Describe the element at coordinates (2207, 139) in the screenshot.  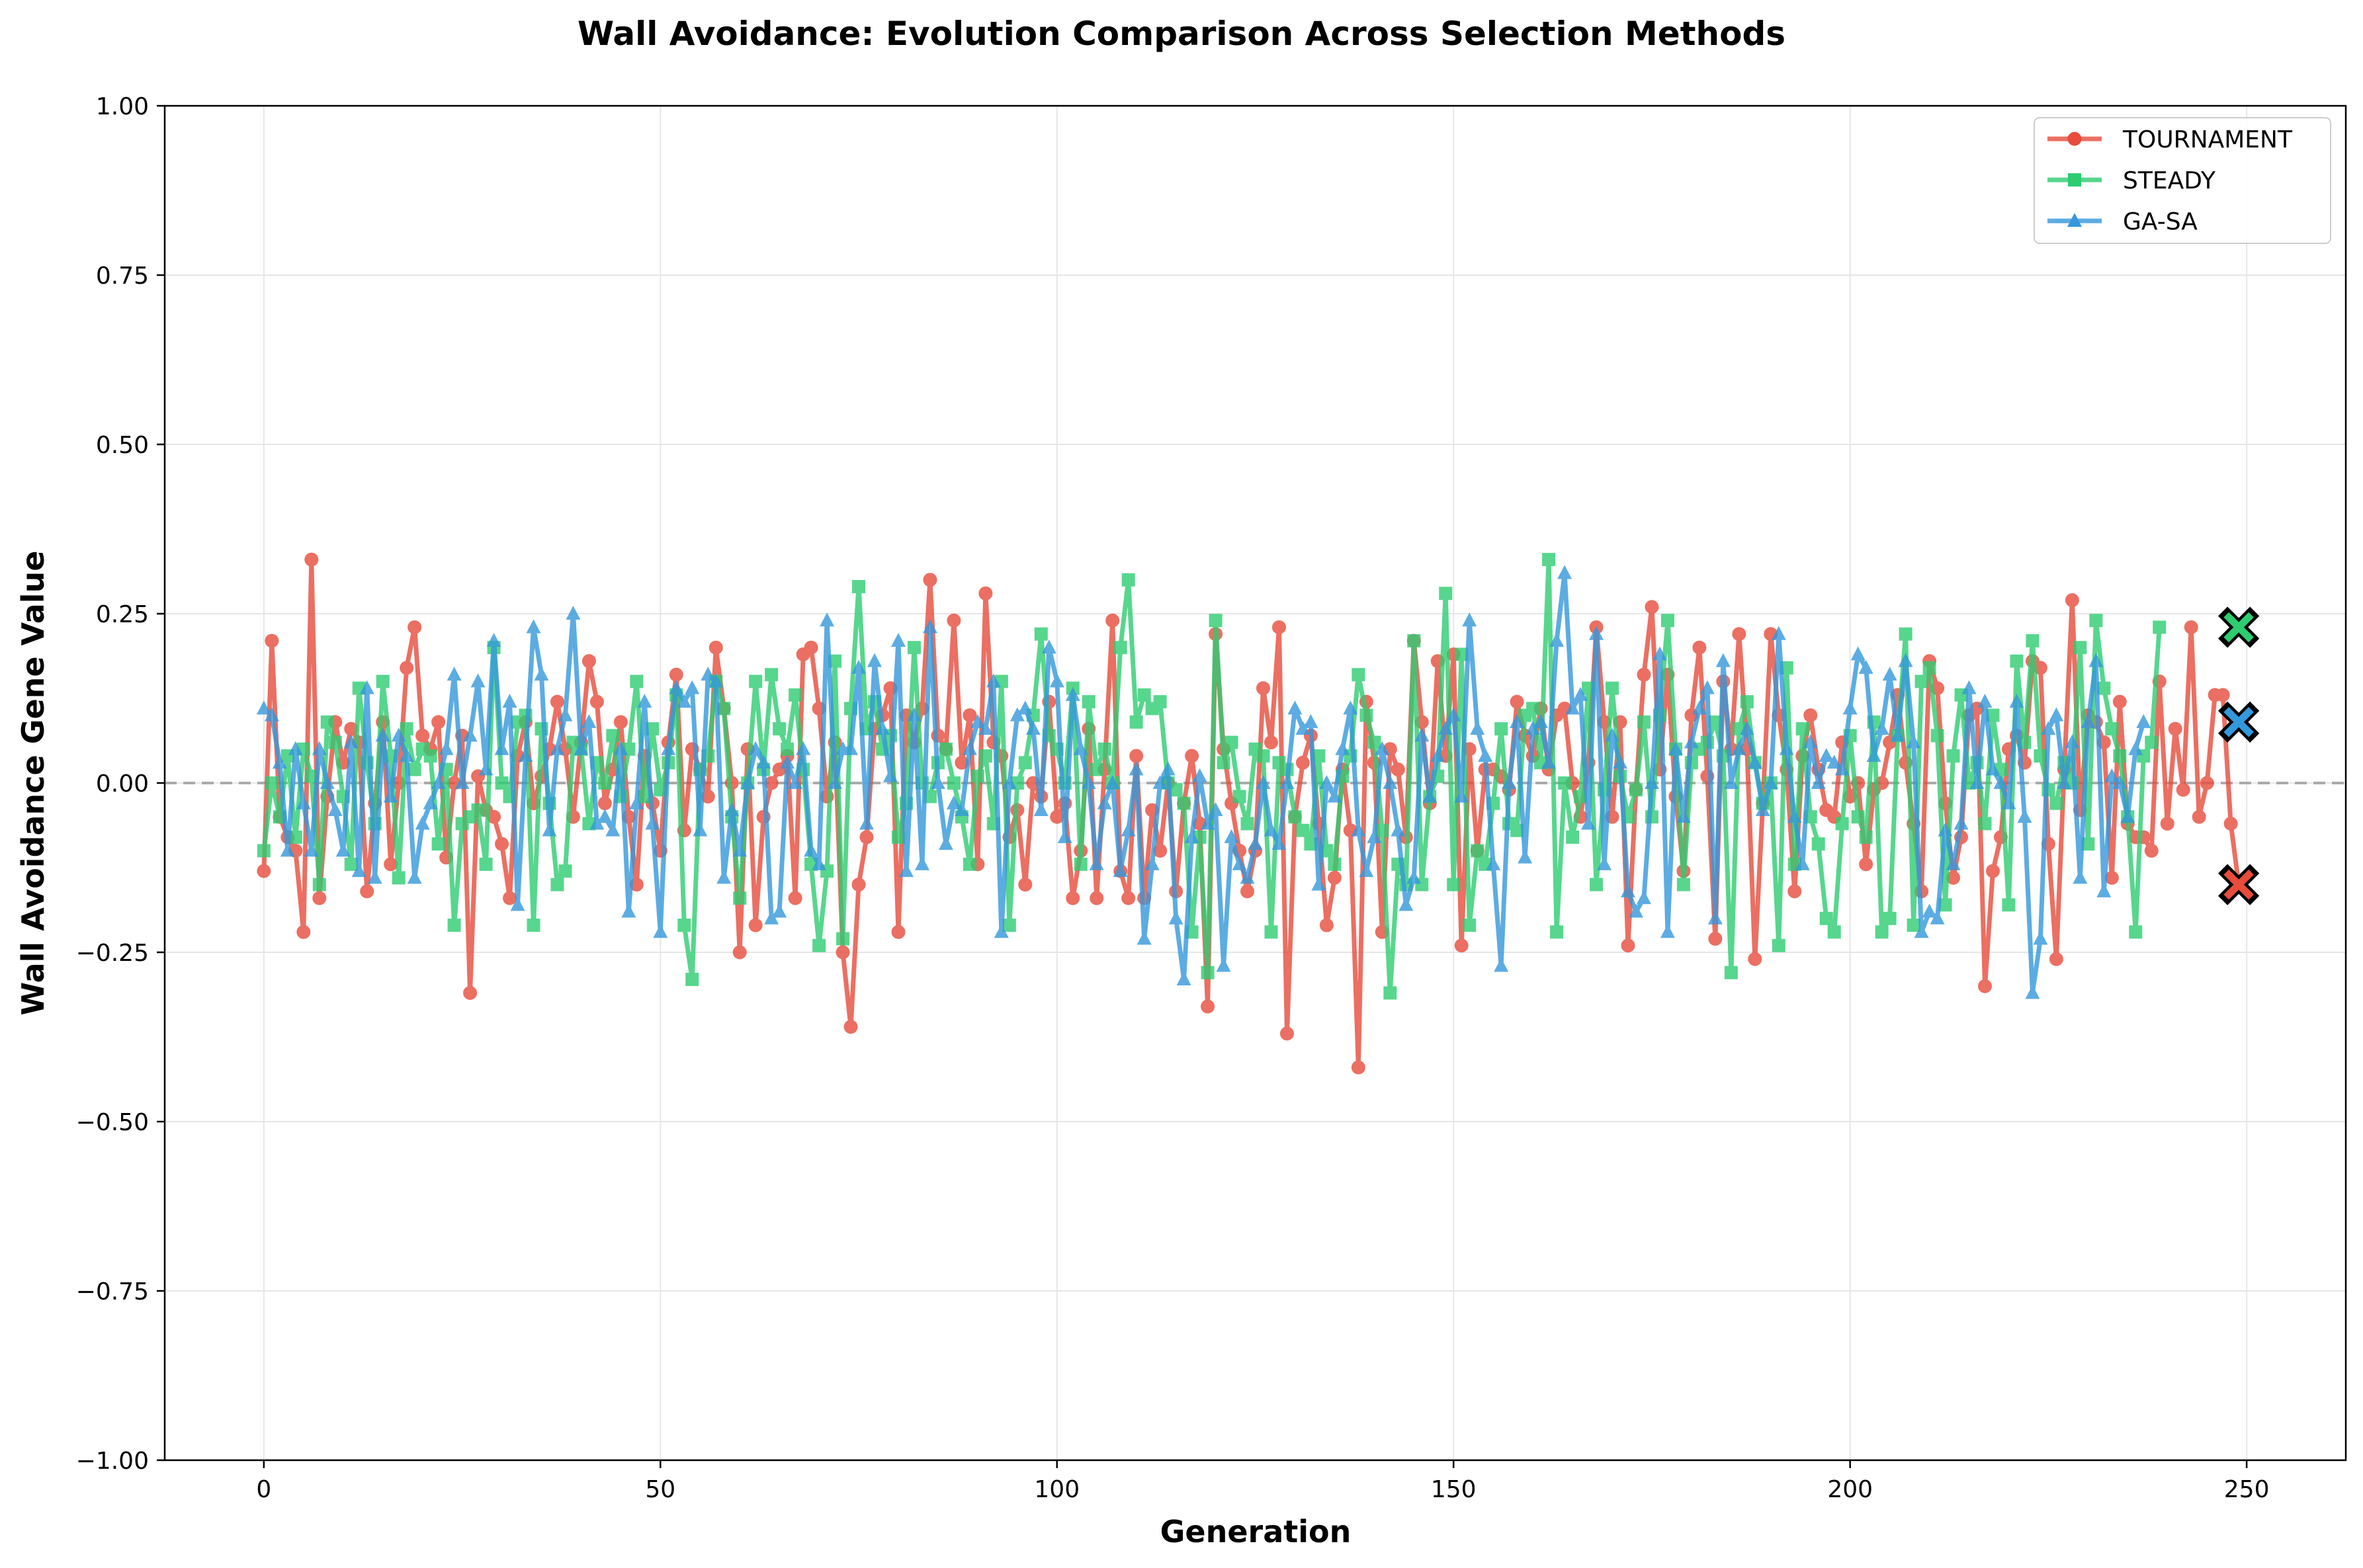
I see `legend-label: TOURNAMENT` at that location.